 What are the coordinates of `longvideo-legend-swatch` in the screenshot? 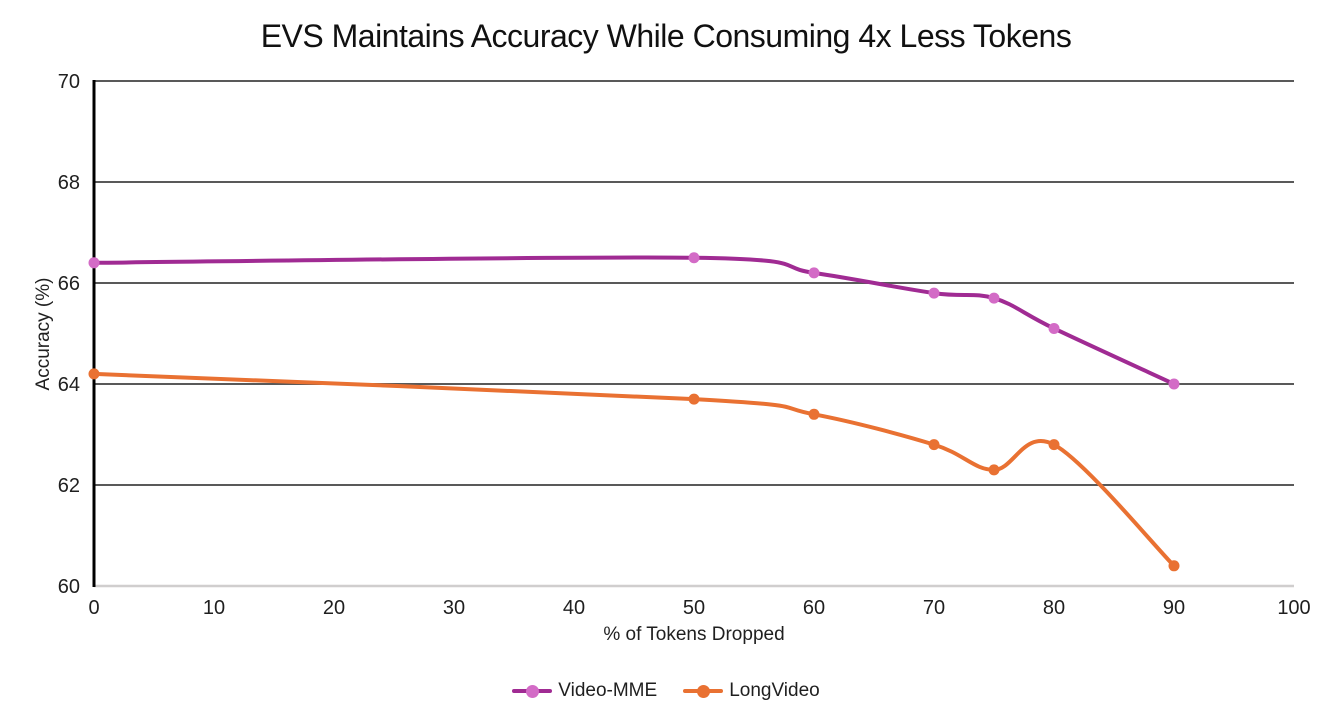 It's located at (703, 691).